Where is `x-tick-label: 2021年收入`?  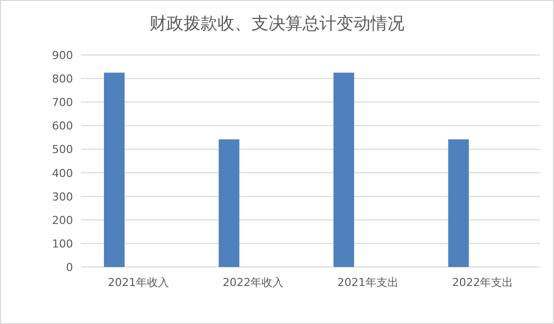 x-tick-label: 2021年收入 is located at coordinates (138, 282).